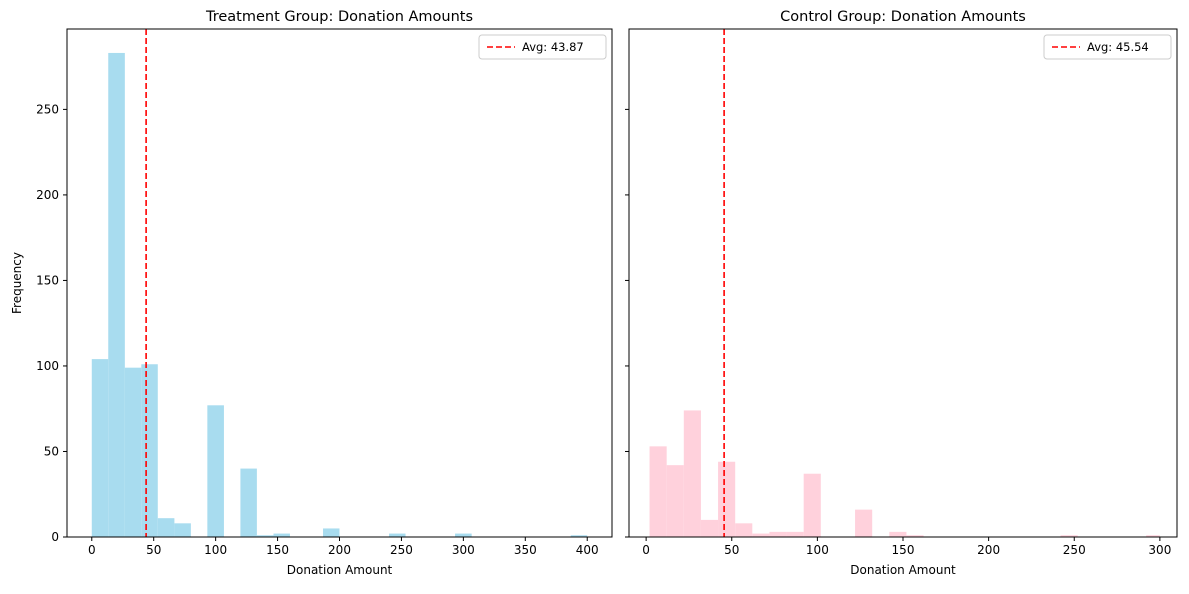  What do you see at coordinates (1159, 550) in the screenshot?
I see `control-xtick-label-6: 300` at bounding box center [1159, 550].